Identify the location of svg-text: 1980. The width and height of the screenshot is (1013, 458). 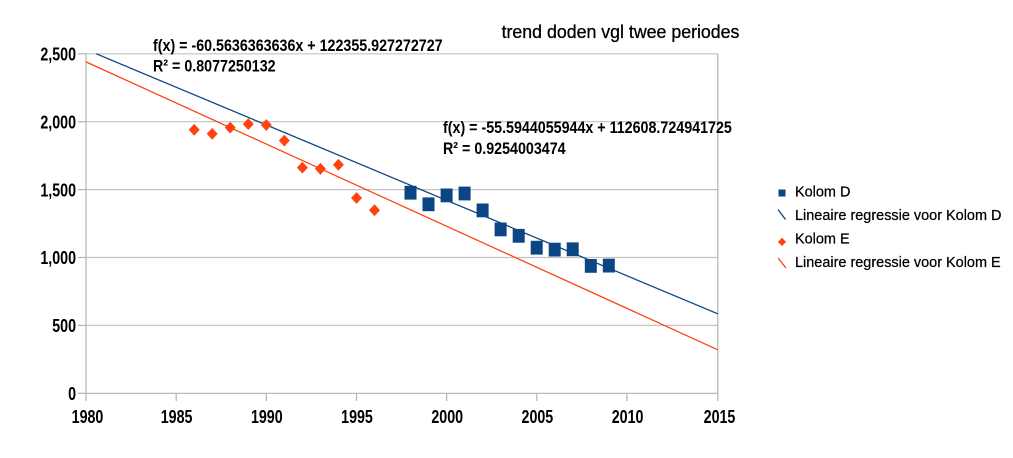
(88, 417).